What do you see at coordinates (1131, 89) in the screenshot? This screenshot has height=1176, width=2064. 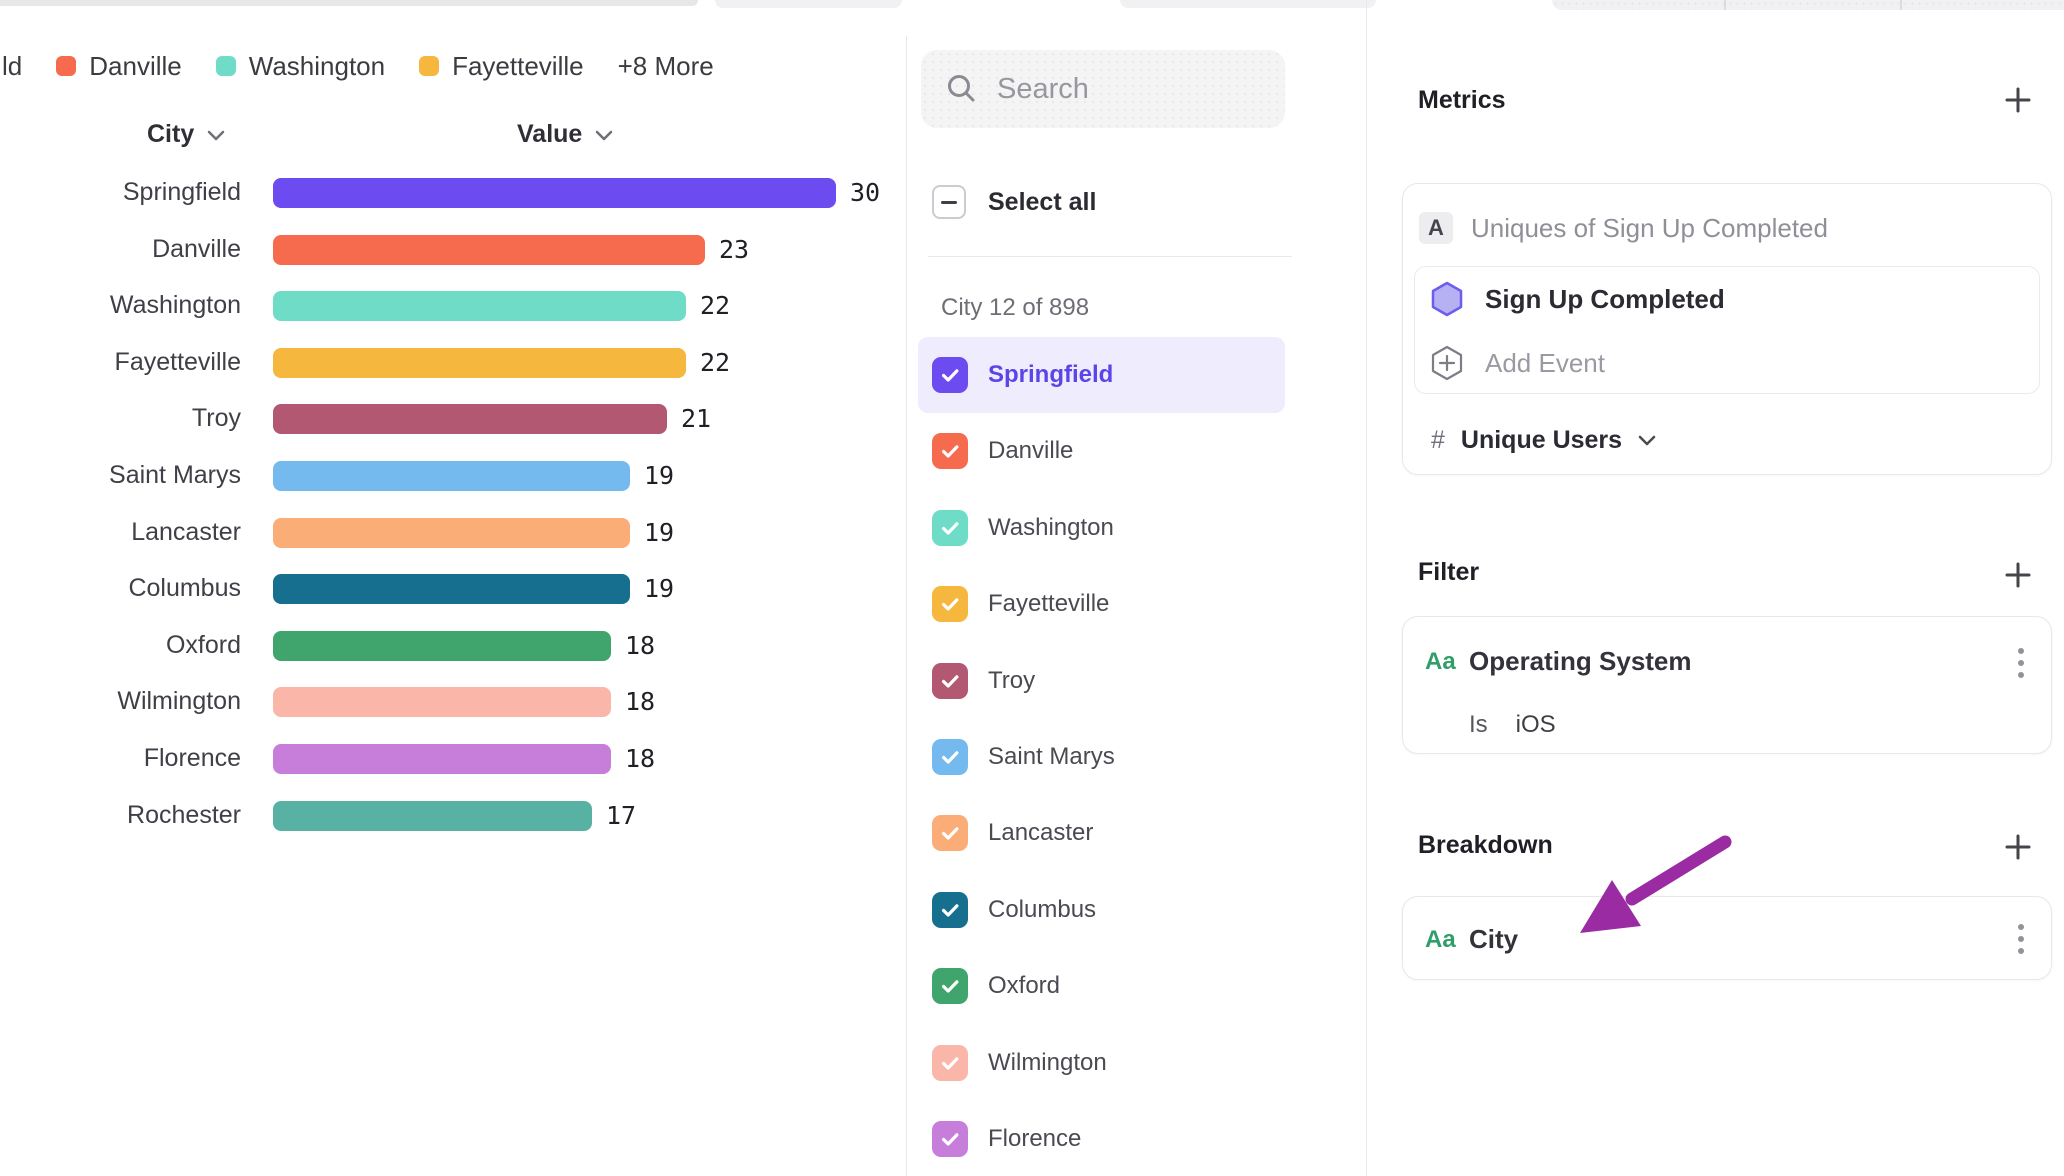 I see `search-input` at bounding box center [1131, 89].